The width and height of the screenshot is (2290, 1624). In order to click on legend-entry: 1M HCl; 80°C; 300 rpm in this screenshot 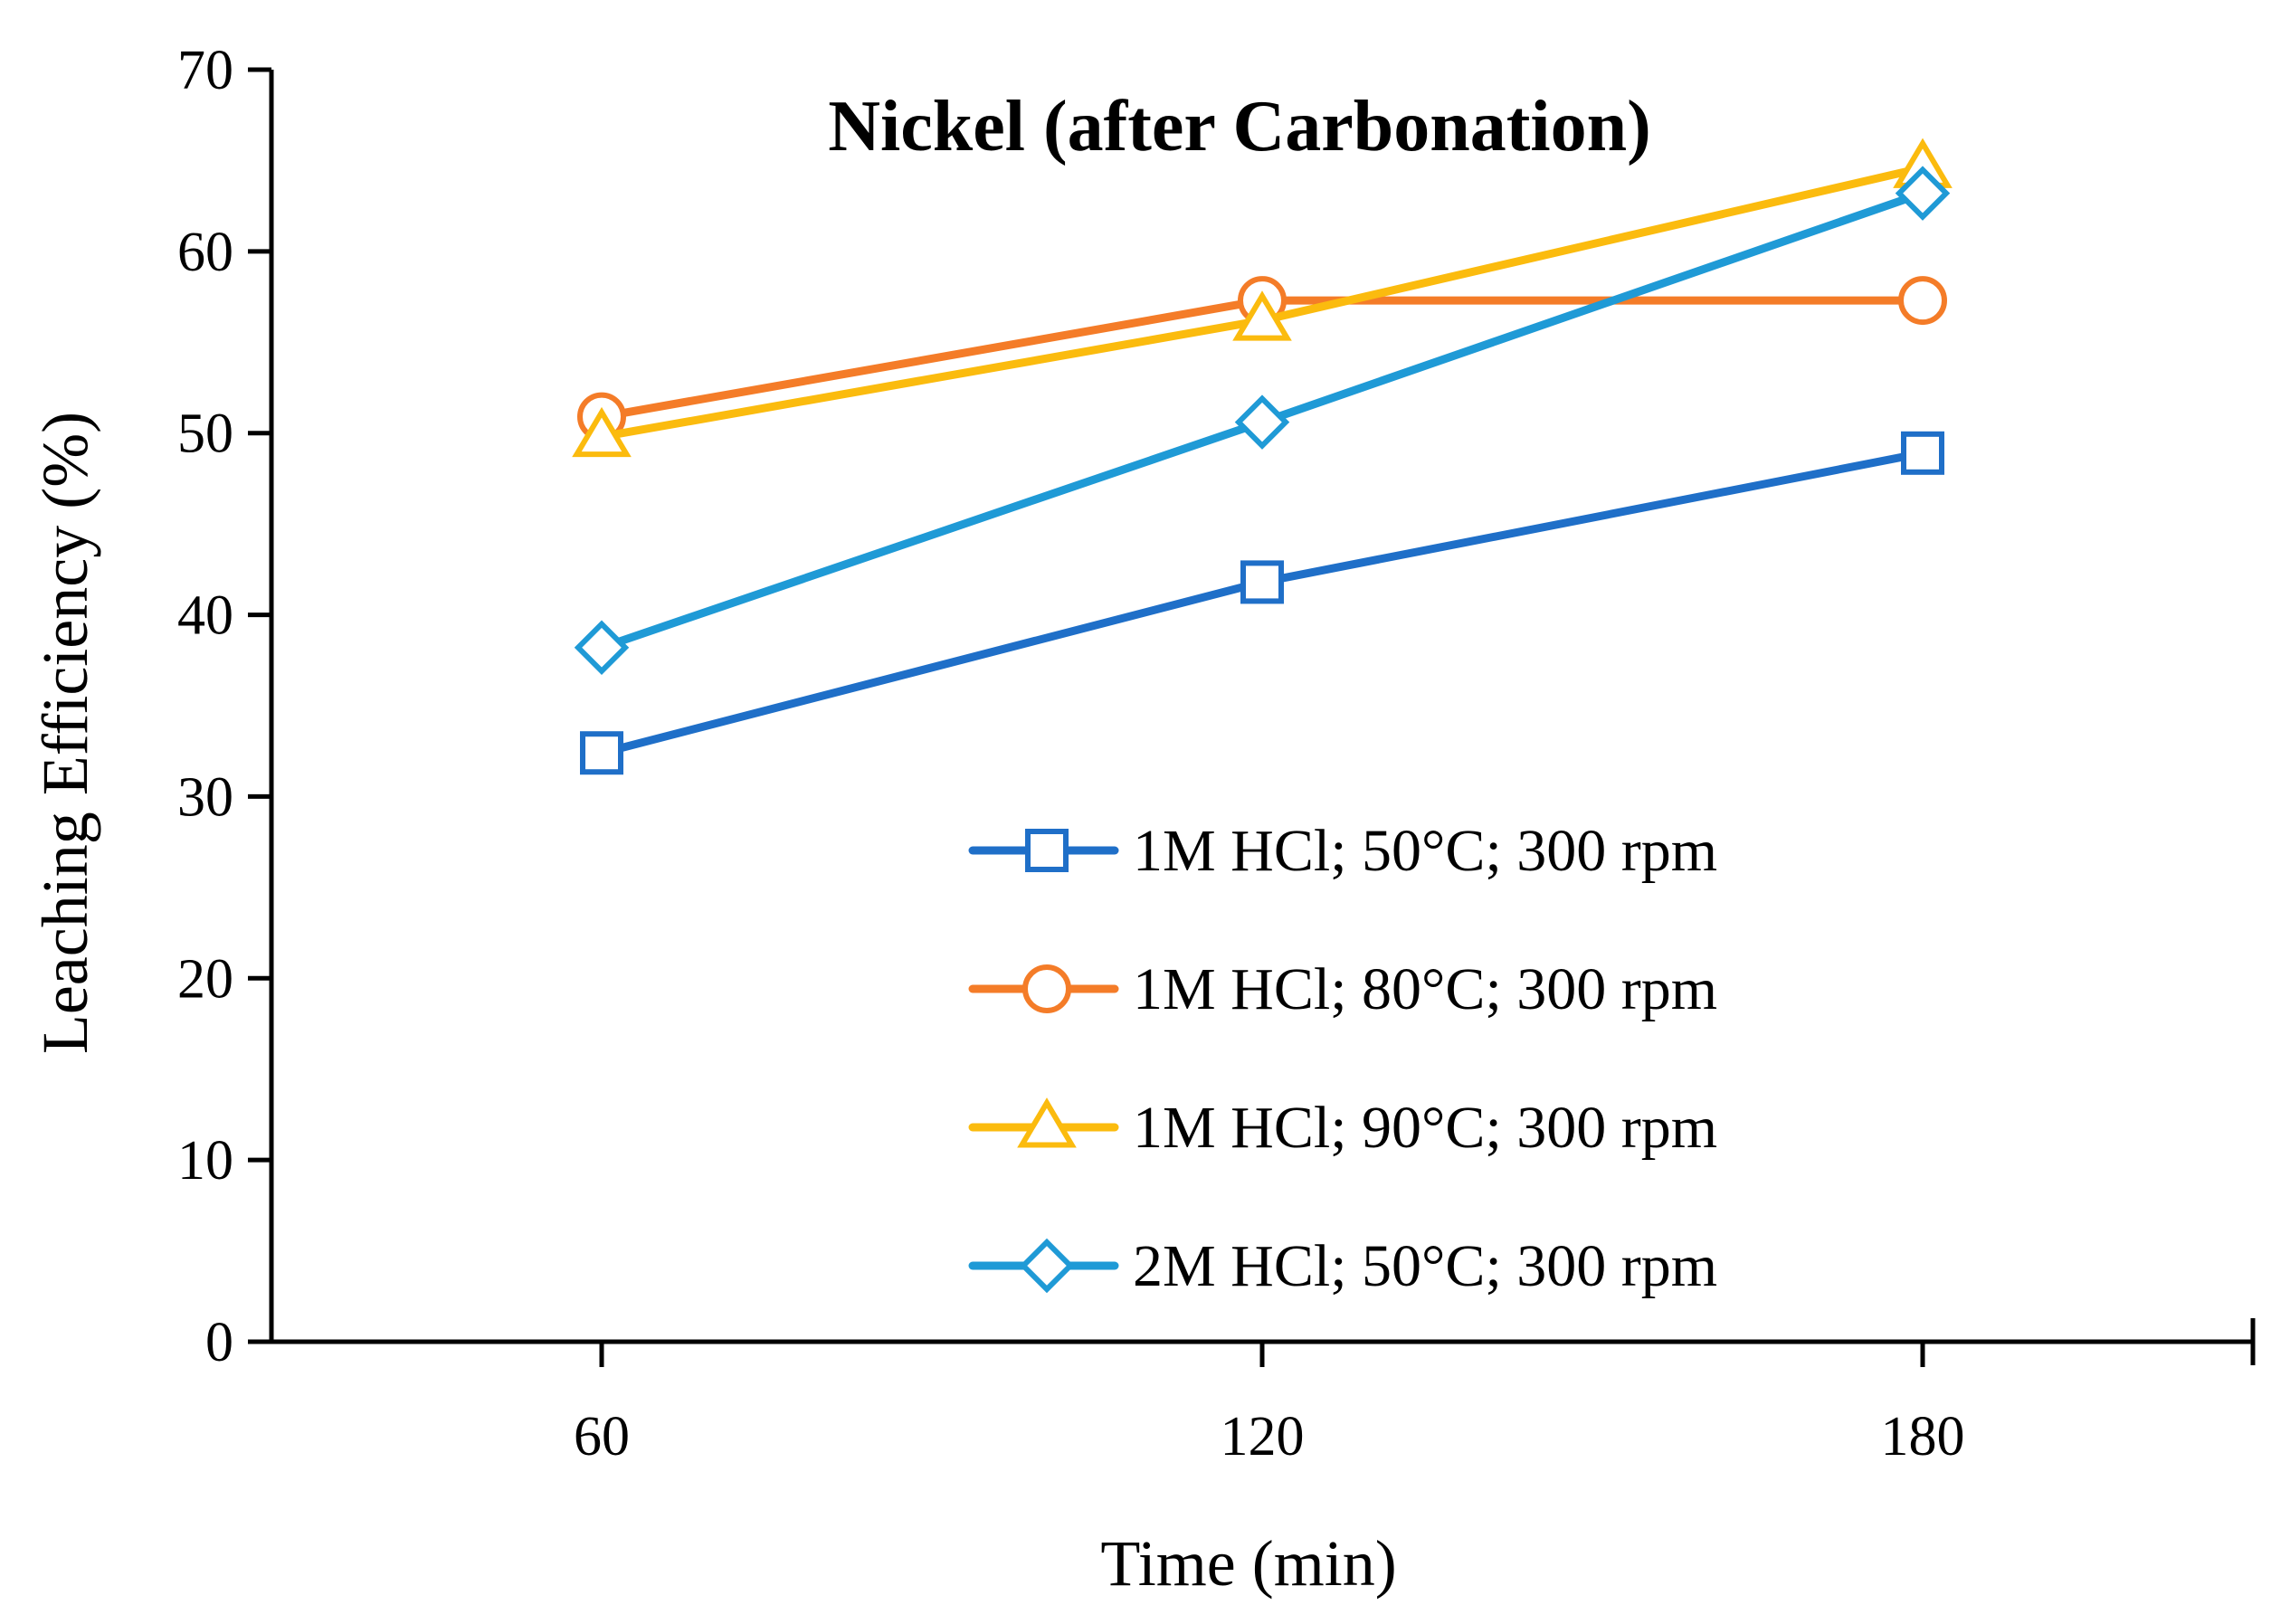, I will do `click(1342, 989)`.